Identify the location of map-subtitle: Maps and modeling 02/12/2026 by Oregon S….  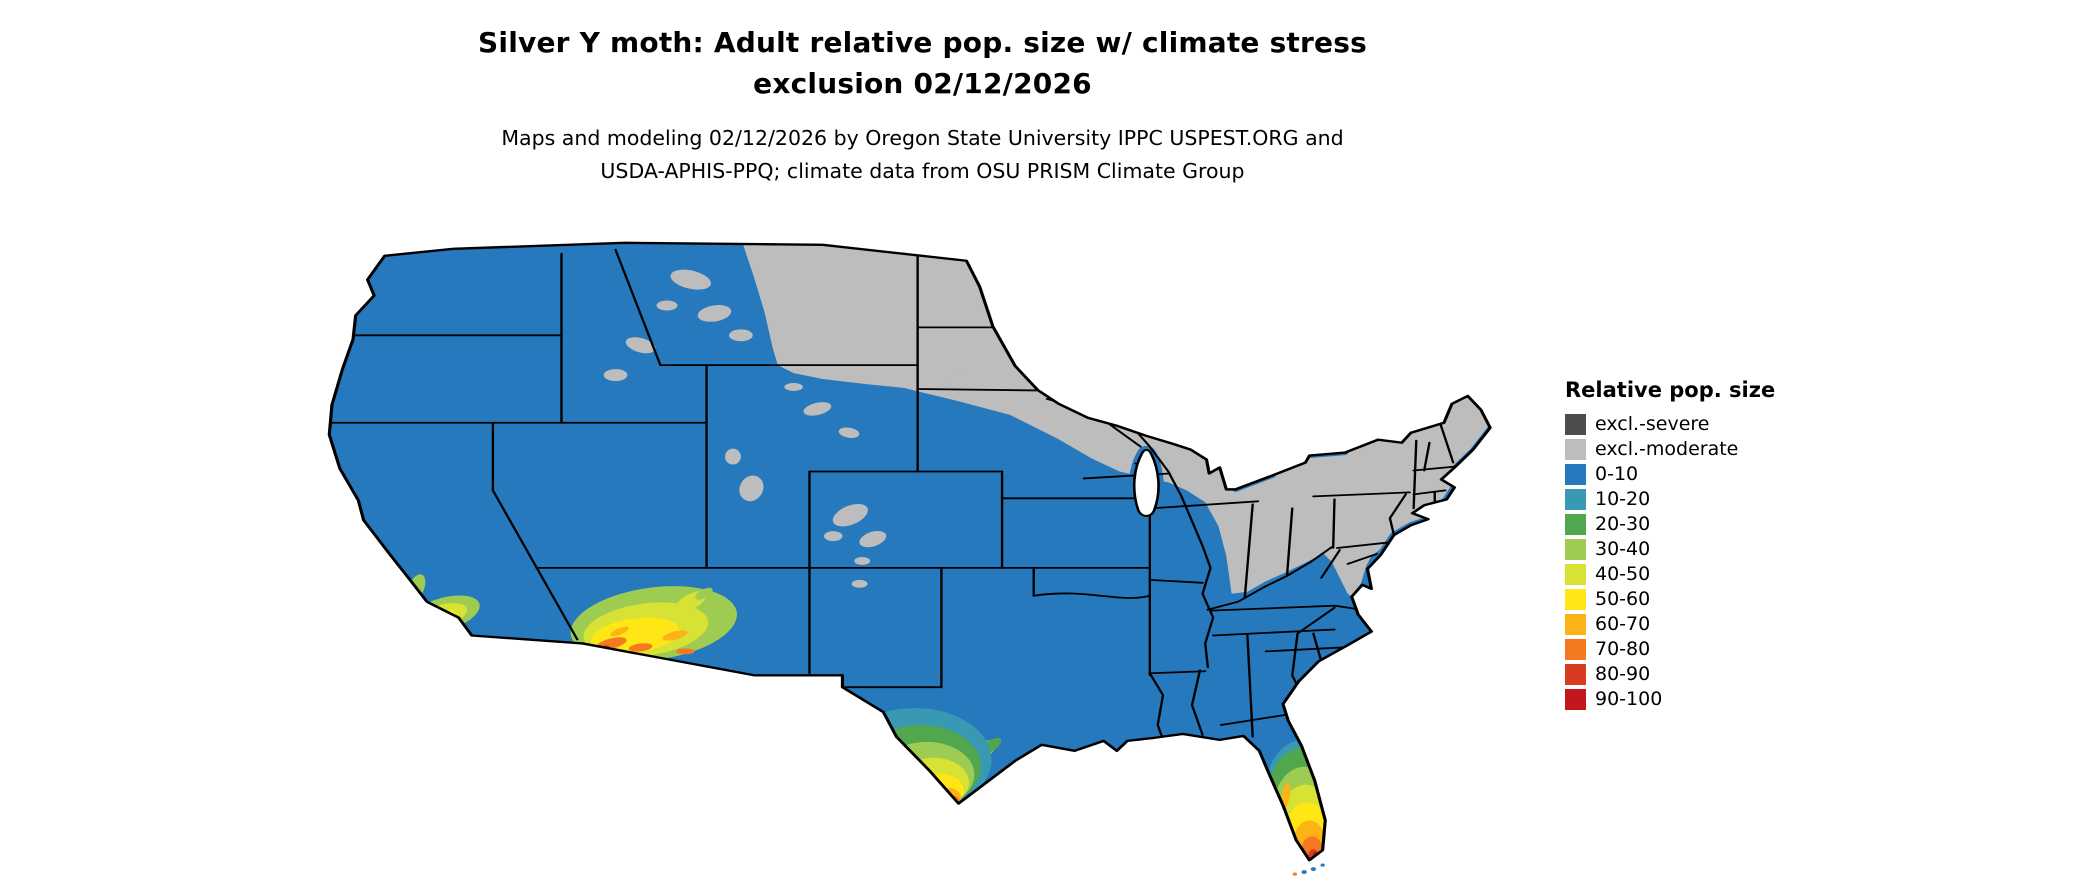
(922, 155).